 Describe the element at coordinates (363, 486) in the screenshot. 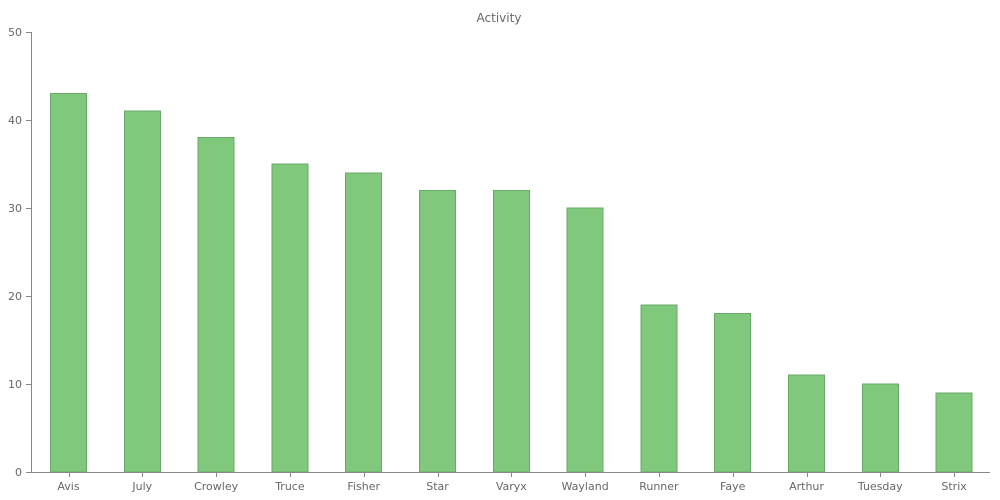

I see `x-tick-label-fisher: Fisher` at that location.